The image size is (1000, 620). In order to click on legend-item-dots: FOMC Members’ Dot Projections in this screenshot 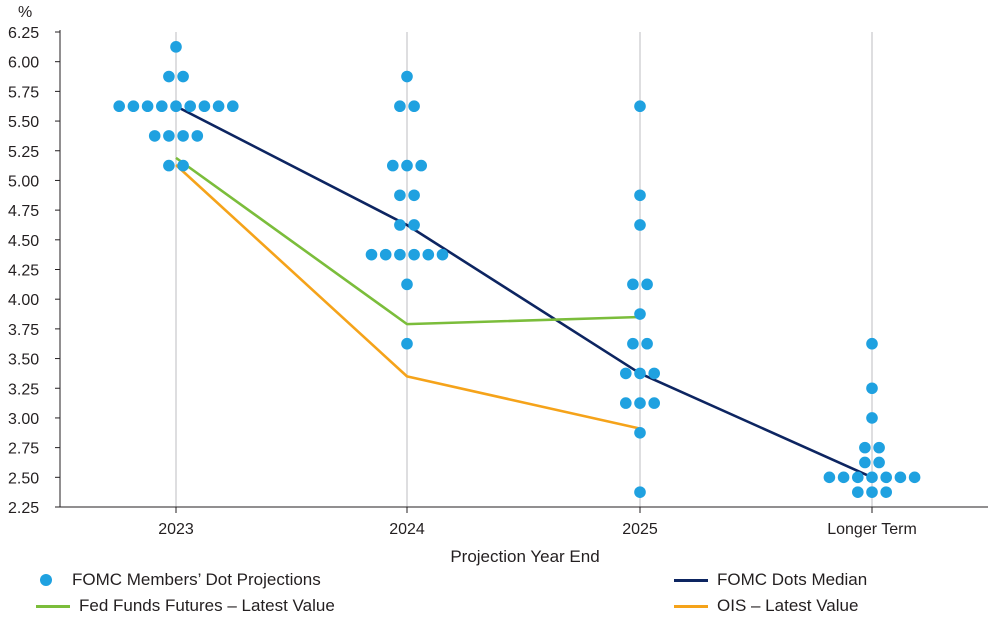, I will do `click(185, 580)`.